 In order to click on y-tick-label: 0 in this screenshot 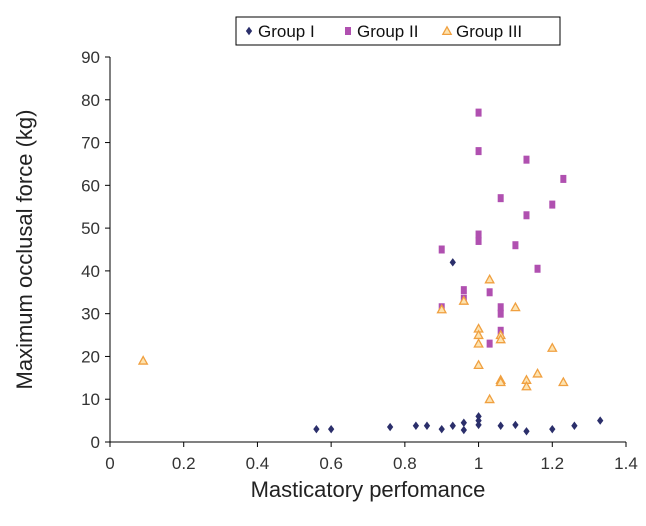, I will do `click(95, 442)`.